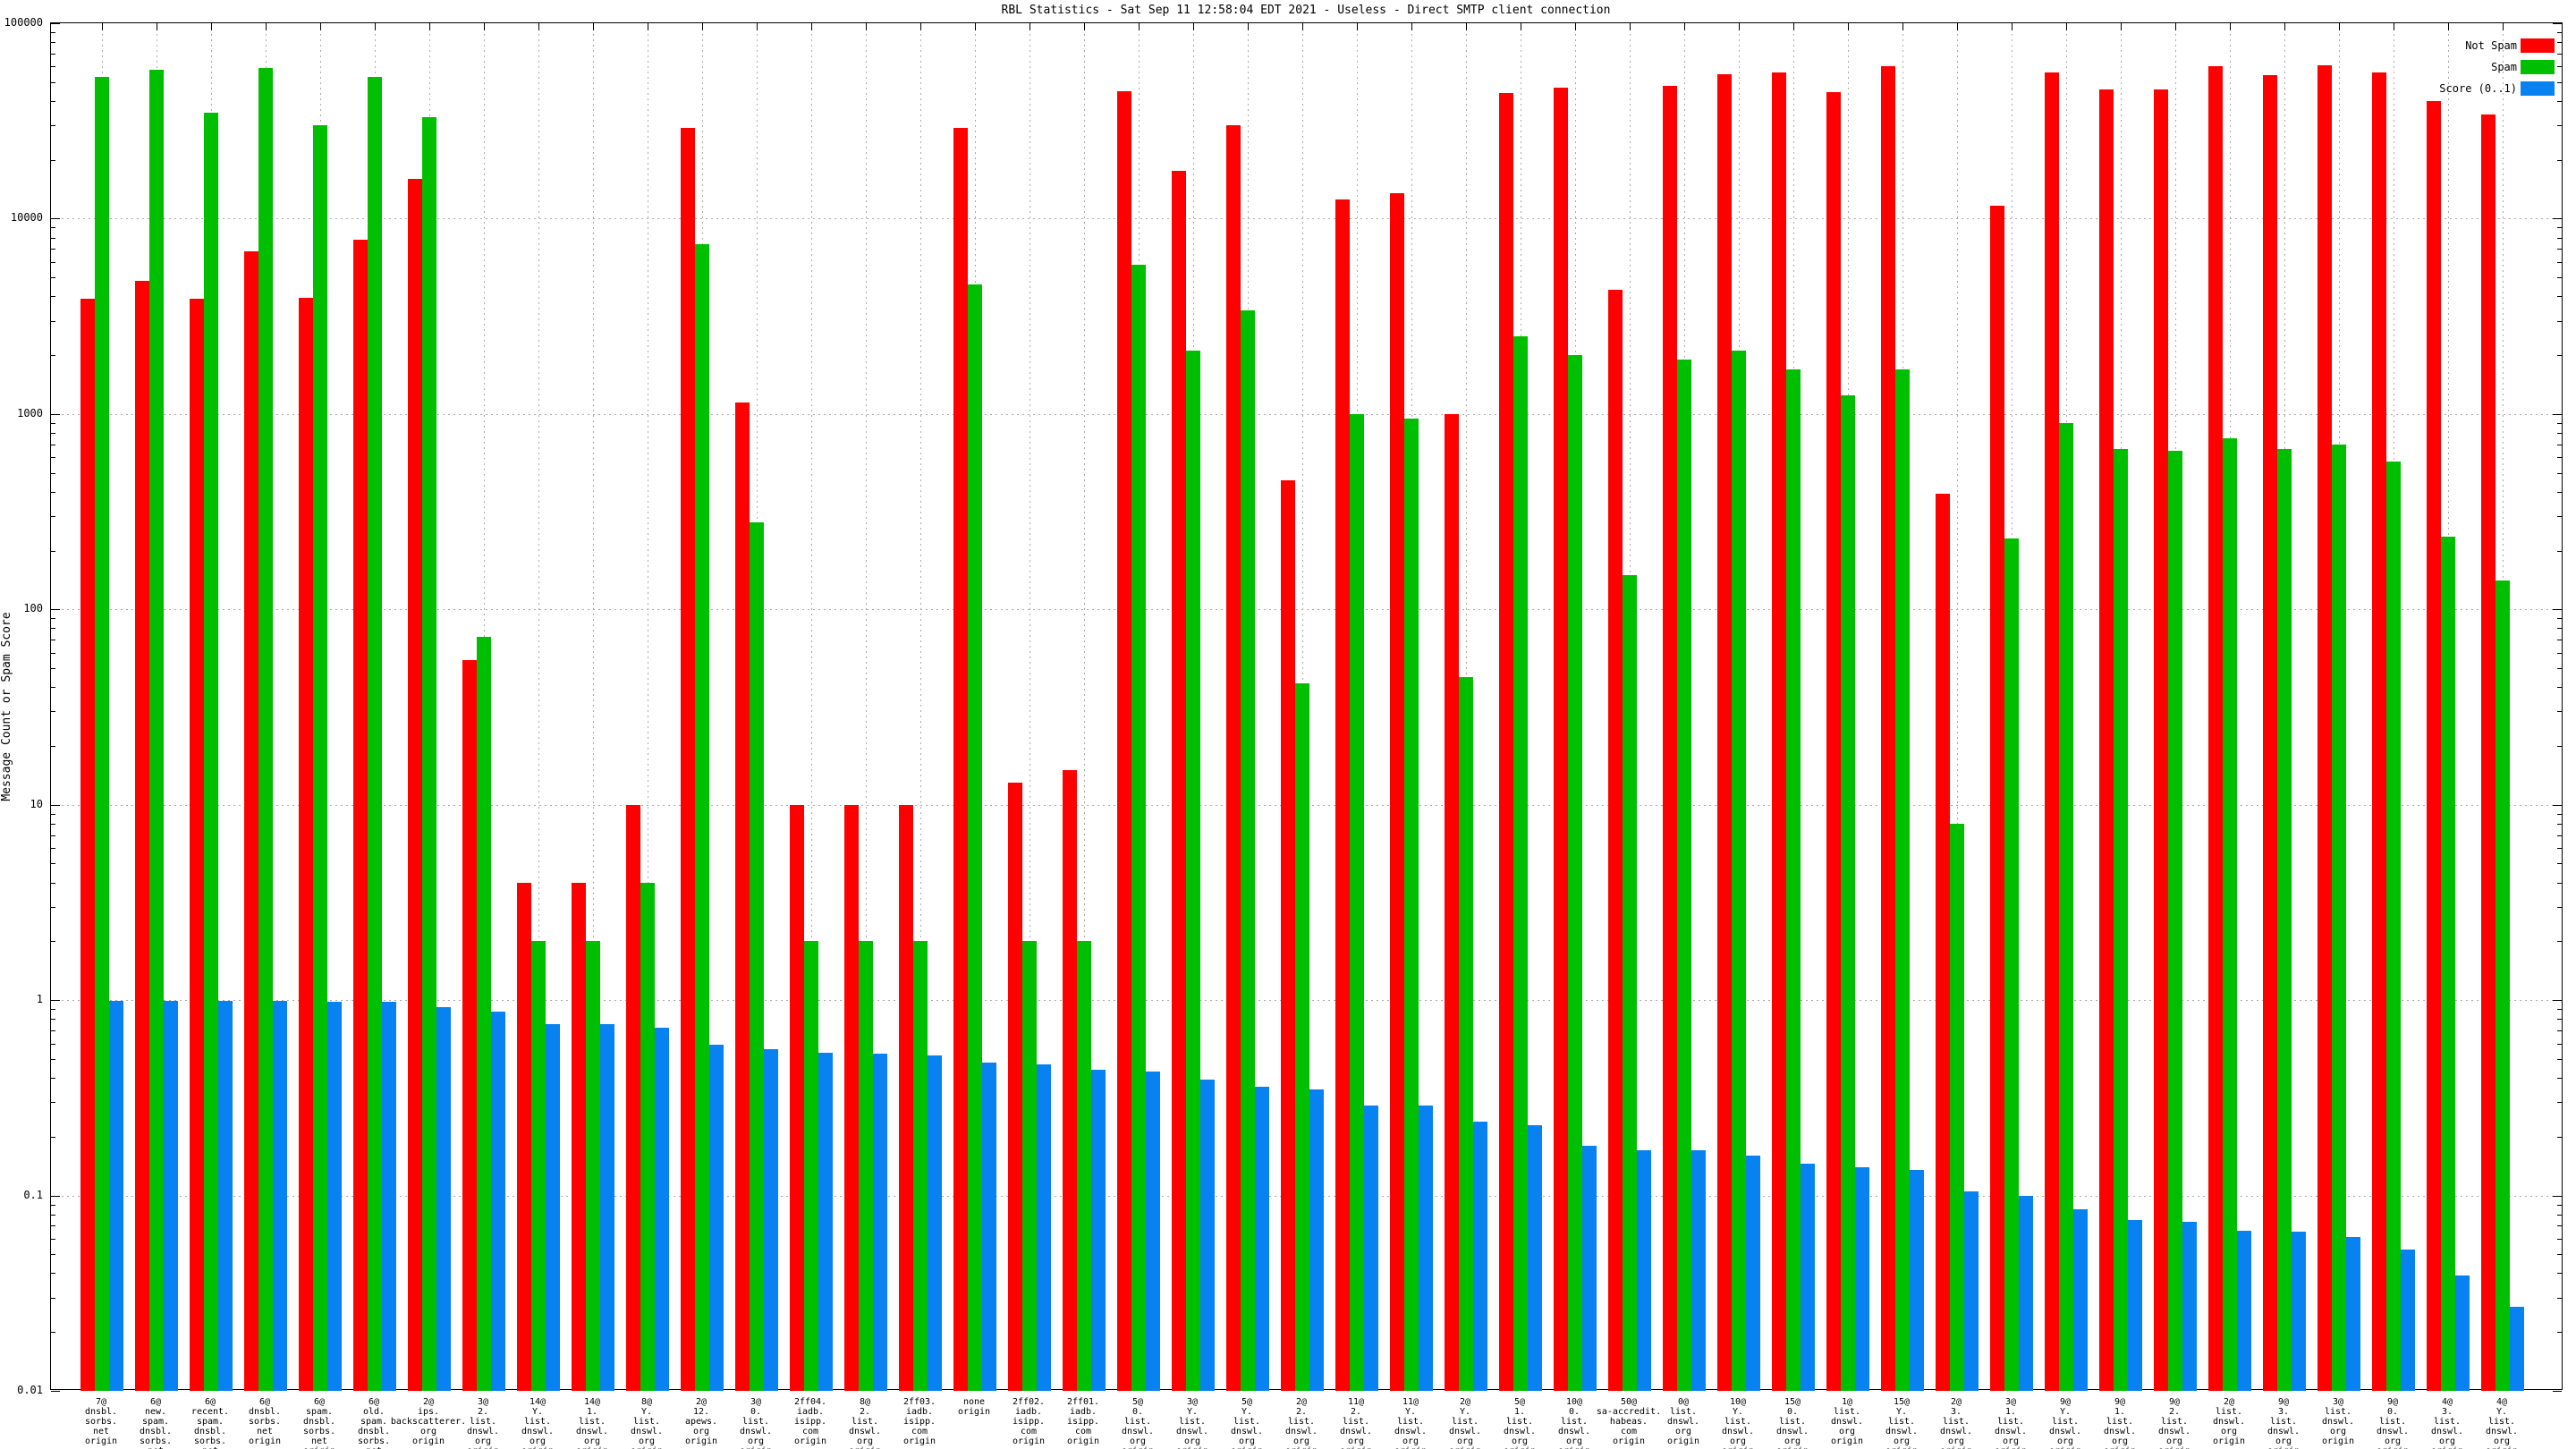  Describe the element at coordinates (647, 1423) in the screenshot. I see `x-tick-label: 8@ Y. list. dnswl. org origin` at that location.